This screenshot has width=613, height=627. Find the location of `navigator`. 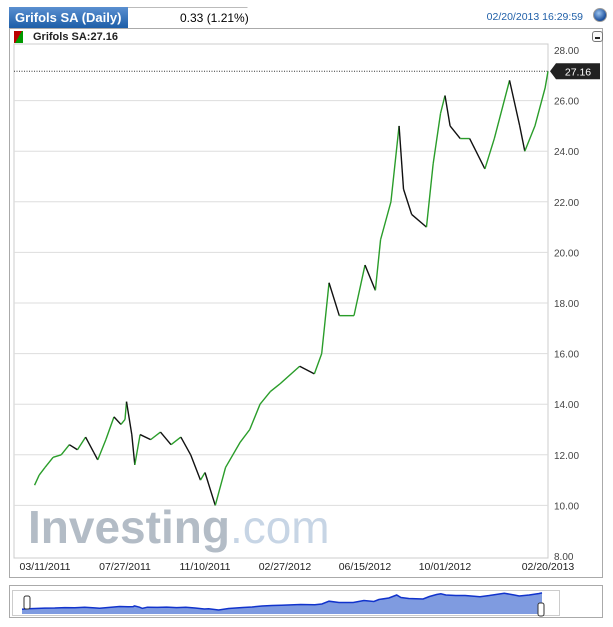

navigator is located at coordinates (286, 603).